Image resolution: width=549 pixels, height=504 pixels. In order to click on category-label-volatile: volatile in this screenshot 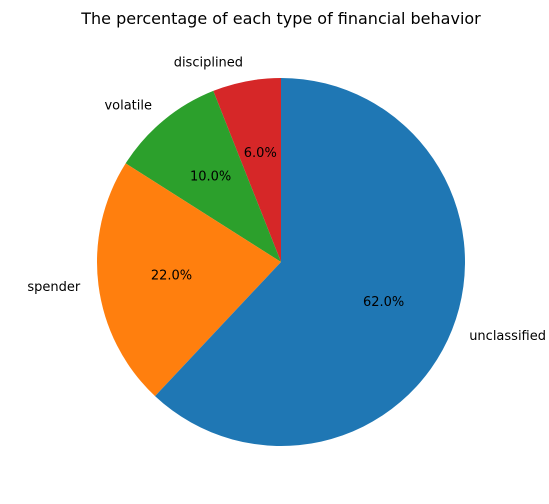, I will do `click(128, 106)`.